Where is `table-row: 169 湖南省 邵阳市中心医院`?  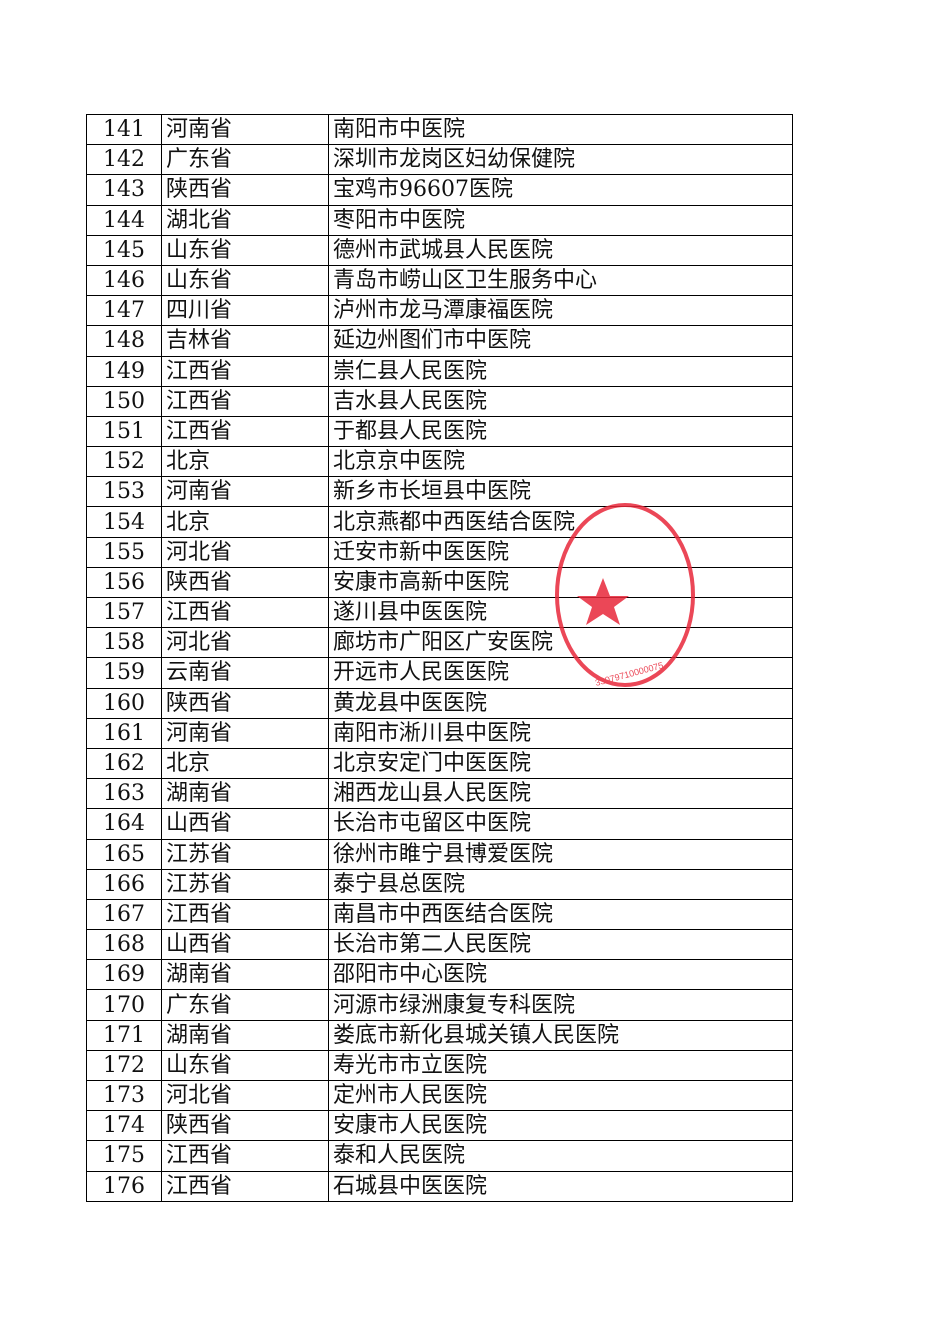 table-row: 169 湖南省 邵阳市中心医院 is located at coordinates (439, 975).